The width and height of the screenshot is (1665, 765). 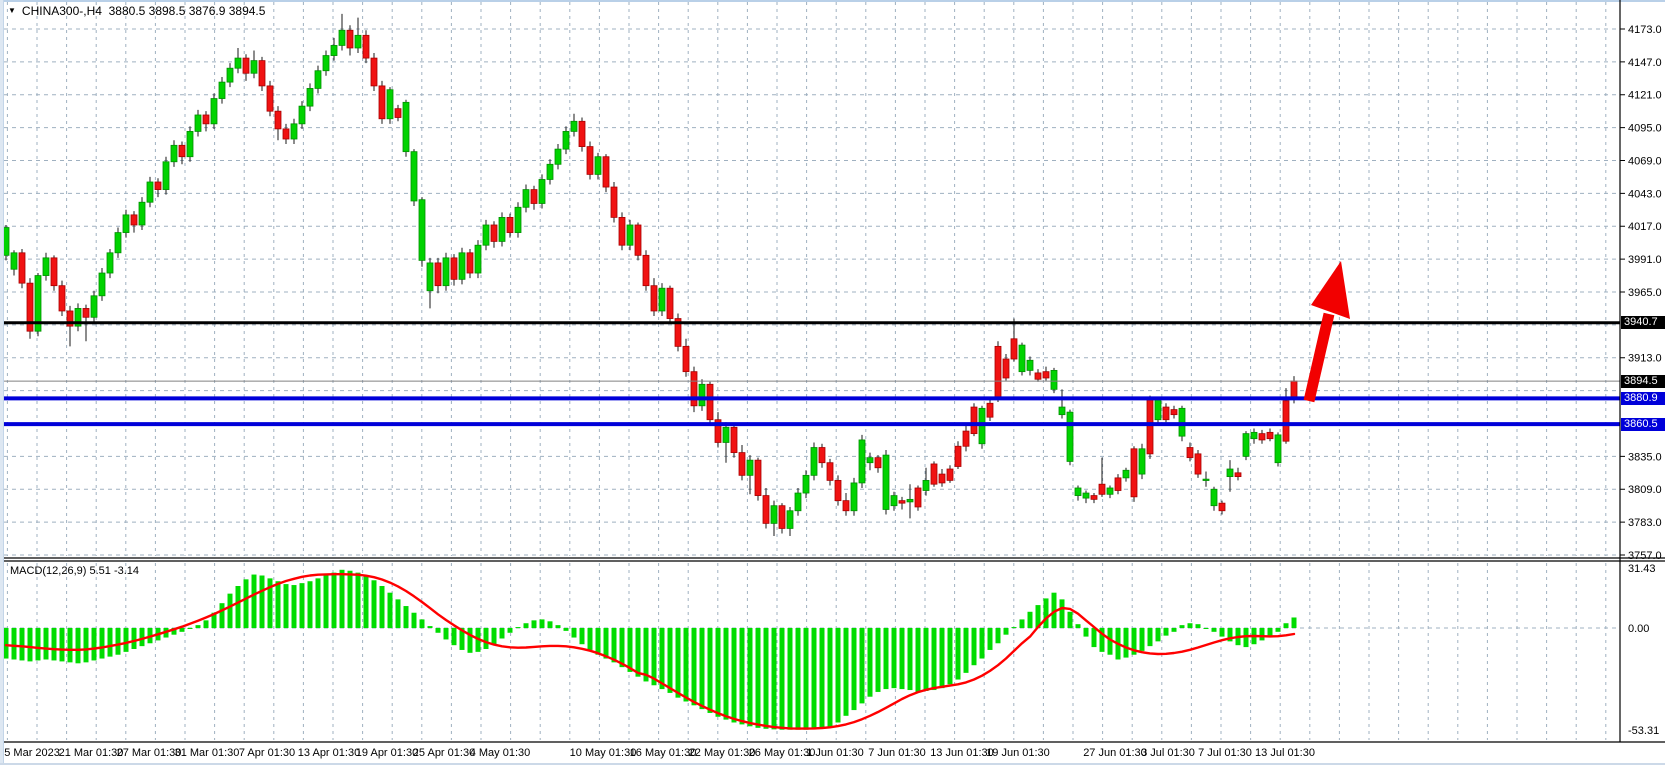 What do you see at coordinates (1643, 322) in the screenshot?
I see `hline-label-resistance: 3940.7` at bounding box center [1643, 322].